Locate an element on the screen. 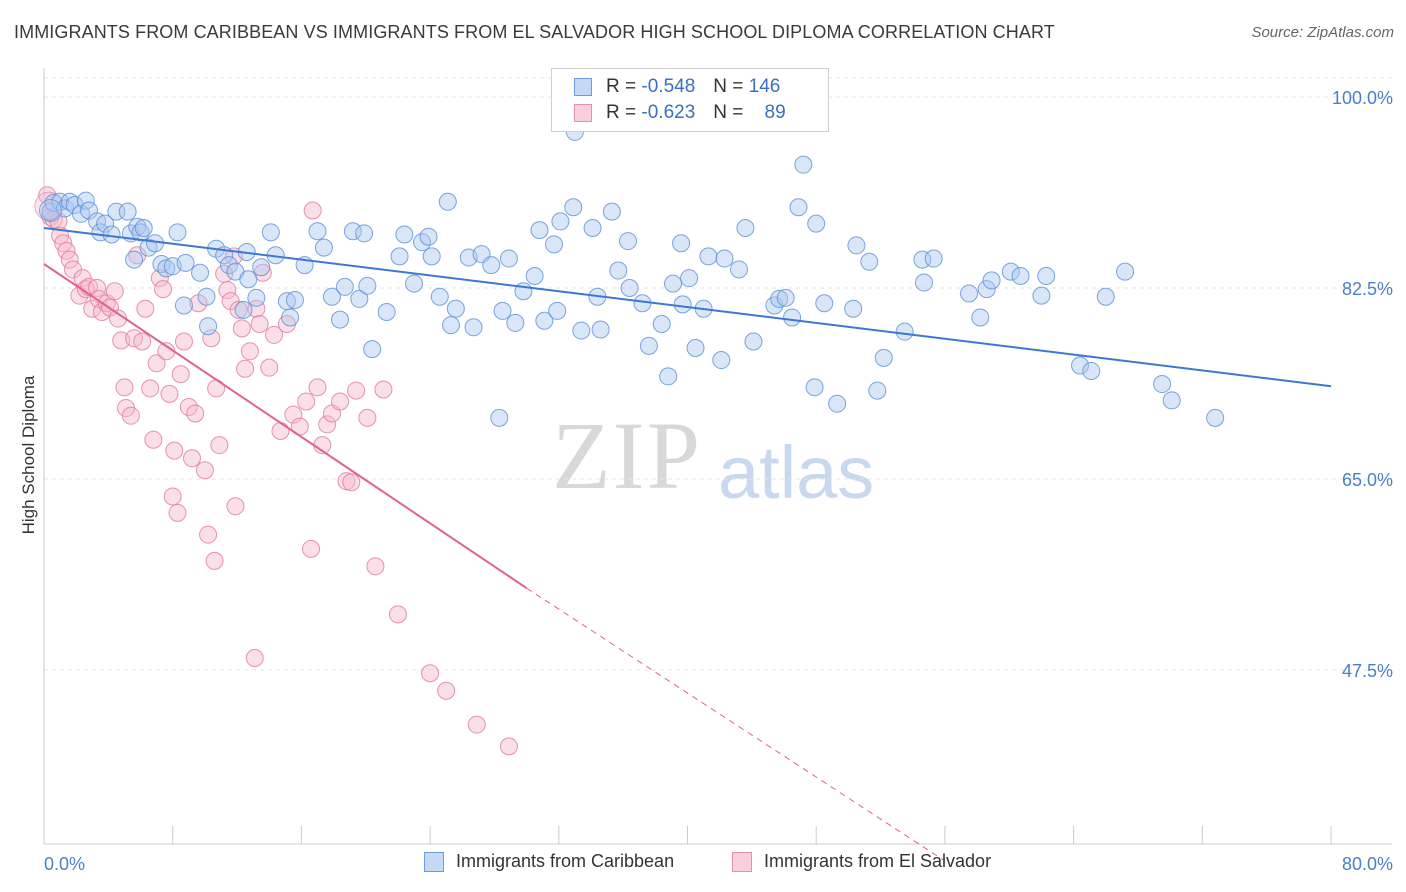  source-label: Source: ZipAtlas.com is located at coordinates (1322, 32).